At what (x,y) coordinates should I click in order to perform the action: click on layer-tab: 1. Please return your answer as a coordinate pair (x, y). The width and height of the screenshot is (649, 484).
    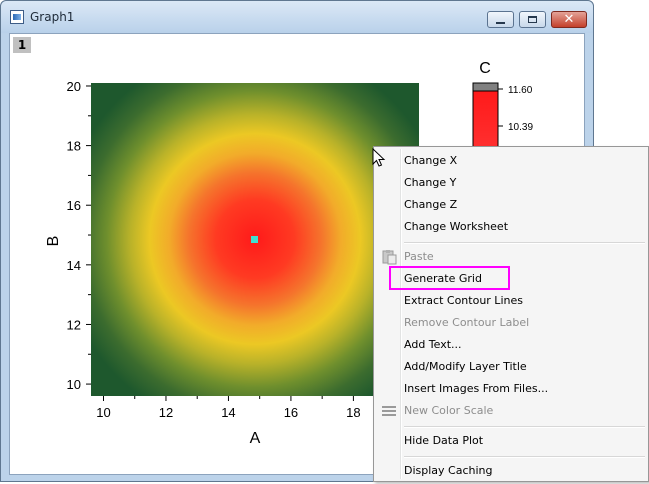
    Looking at the image, I should click on (22, 45).